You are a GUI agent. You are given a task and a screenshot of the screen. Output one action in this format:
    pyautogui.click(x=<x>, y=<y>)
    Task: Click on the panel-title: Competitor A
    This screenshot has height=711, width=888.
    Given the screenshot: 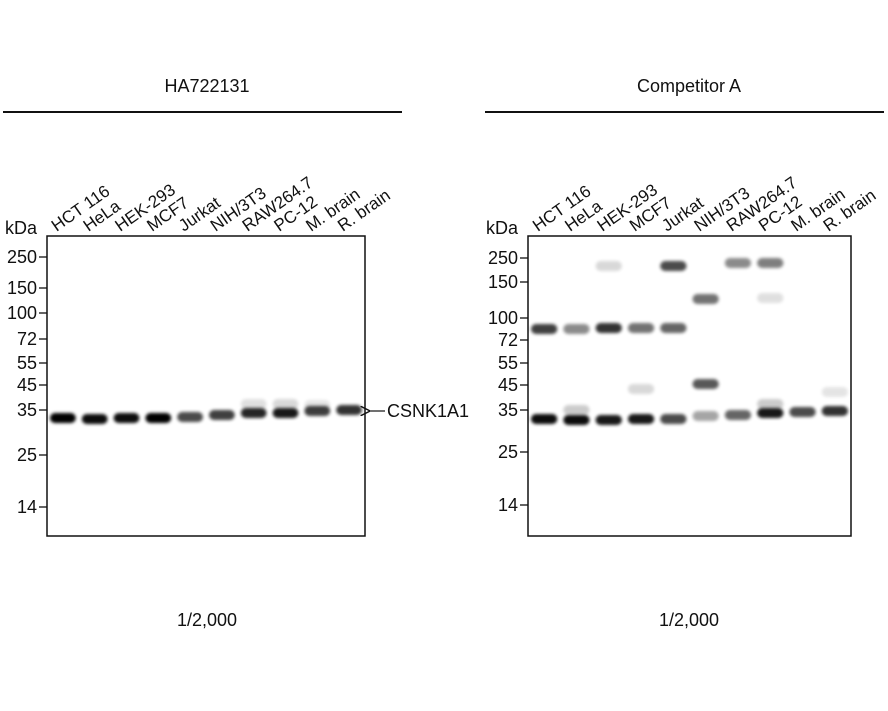 What is the action you would take?
    pyautogui.click(x=689, y=86)
    